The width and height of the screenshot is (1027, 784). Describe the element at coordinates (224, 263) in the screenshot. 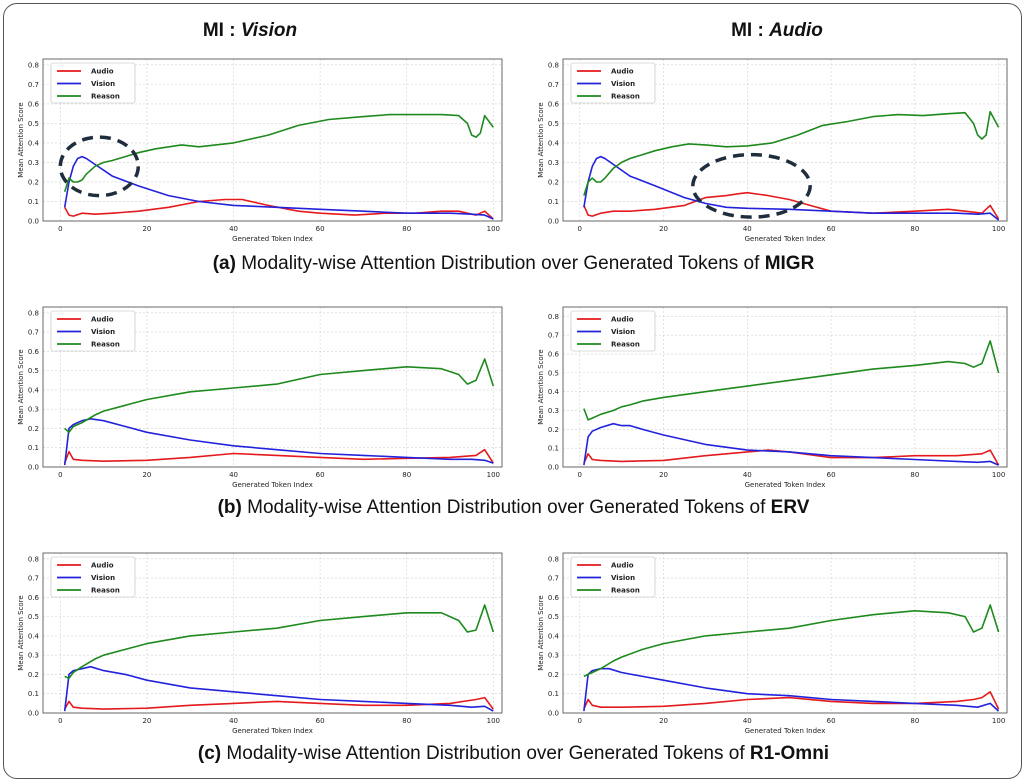

I see `caption-label: (a)` at that location.